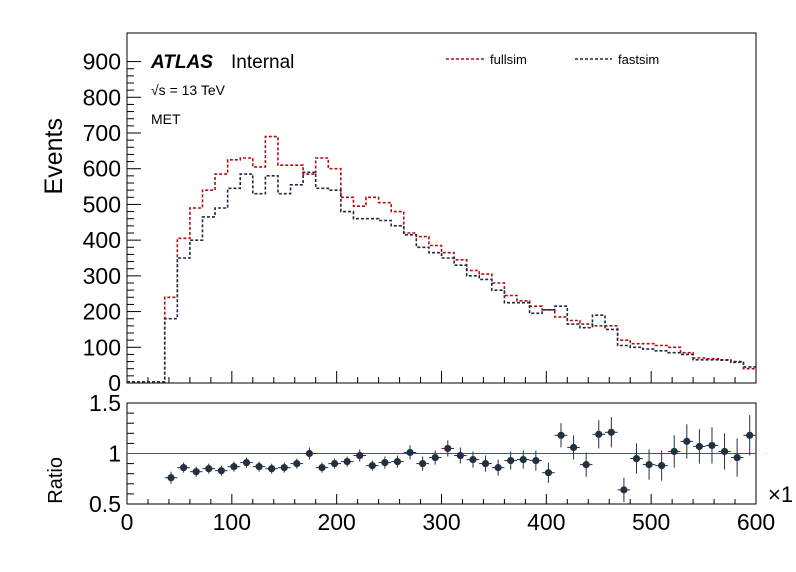  What do you see at coordinates (546, 522) in the screenshot?
I see `ratio-x-tick-label: 400` at bounding box center [546, 522].